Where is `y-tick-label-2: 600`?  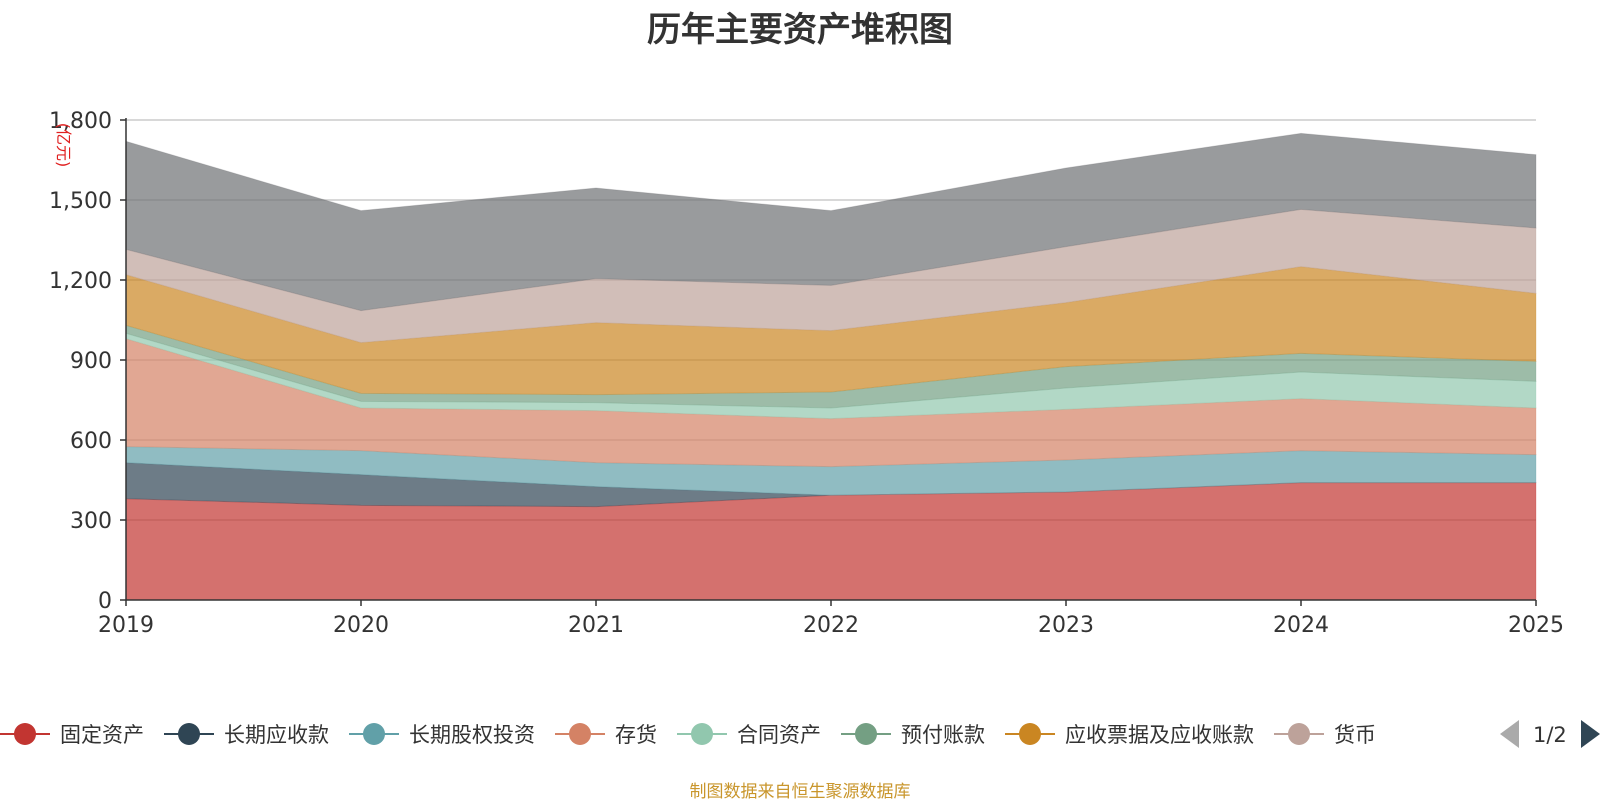 y-tick-label-2: 600 is located at coordinates (91, 441).